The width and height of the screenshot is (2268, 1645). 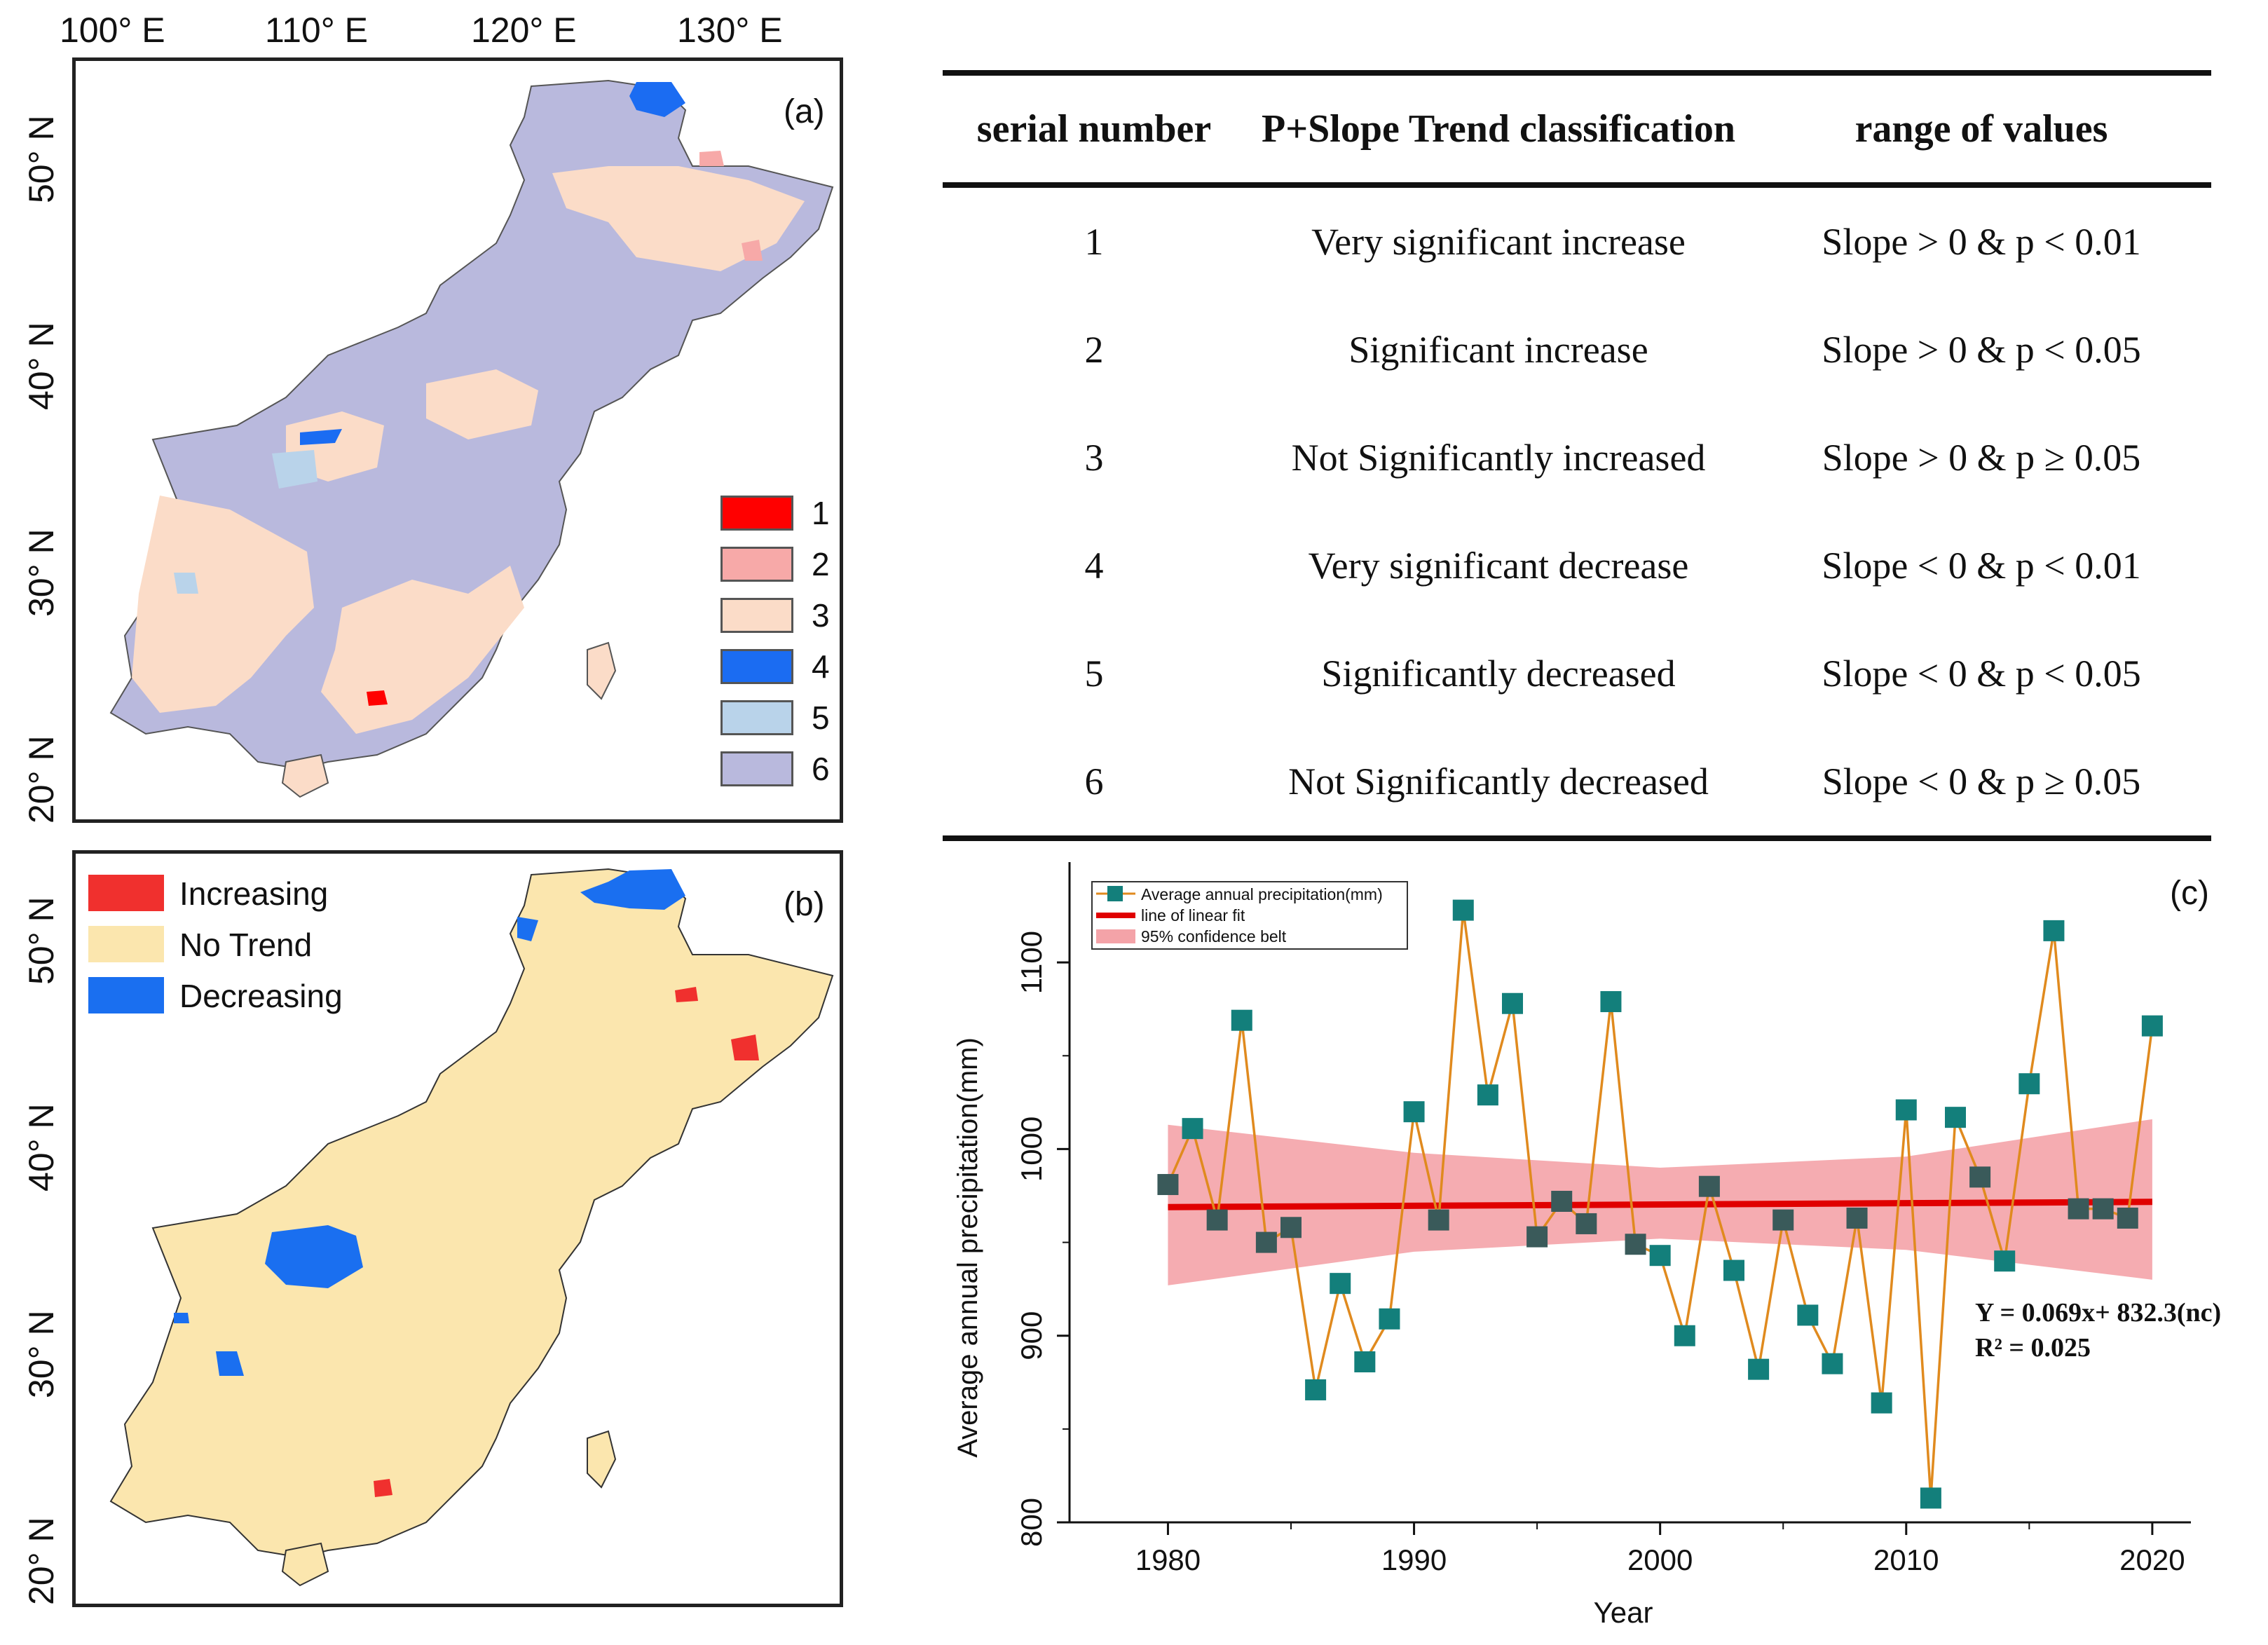 I want to click on data-point-2006, so click(x=1808, y=1315).